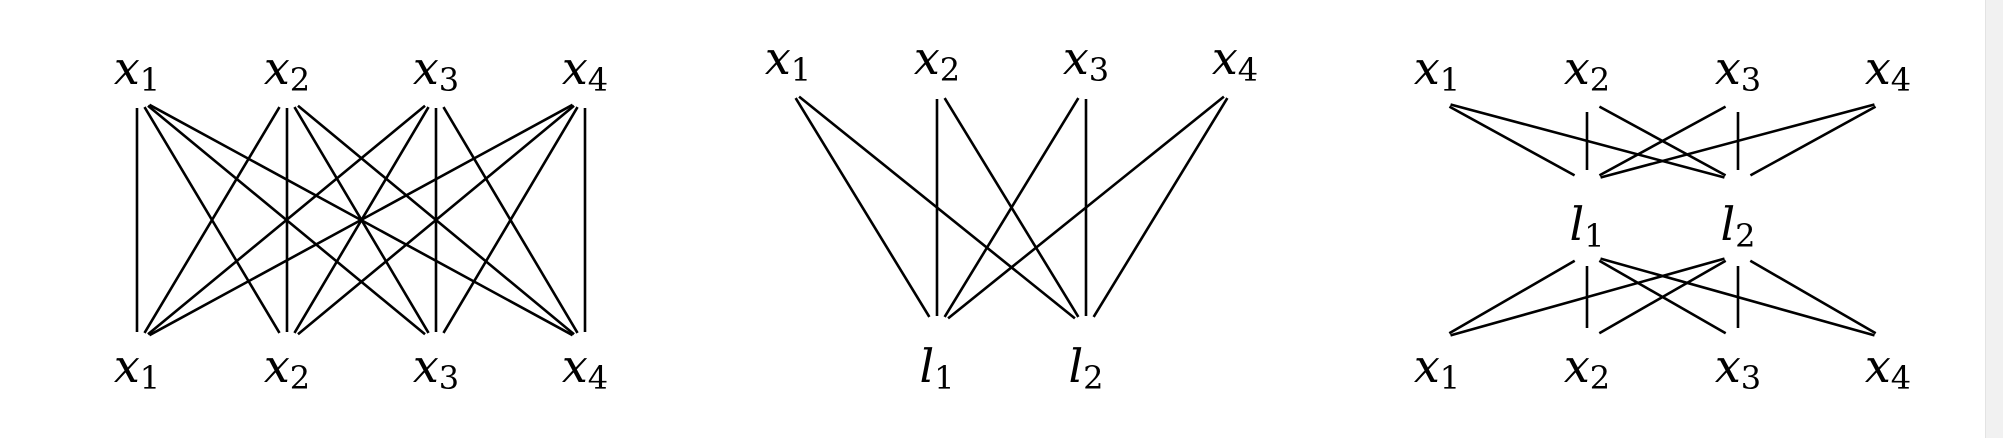 The image size is (2003, 438). What do you see at coordinates (862, 207) in the screenshot?
I see `edge-t0-b0` at bounding box center [862, 207].